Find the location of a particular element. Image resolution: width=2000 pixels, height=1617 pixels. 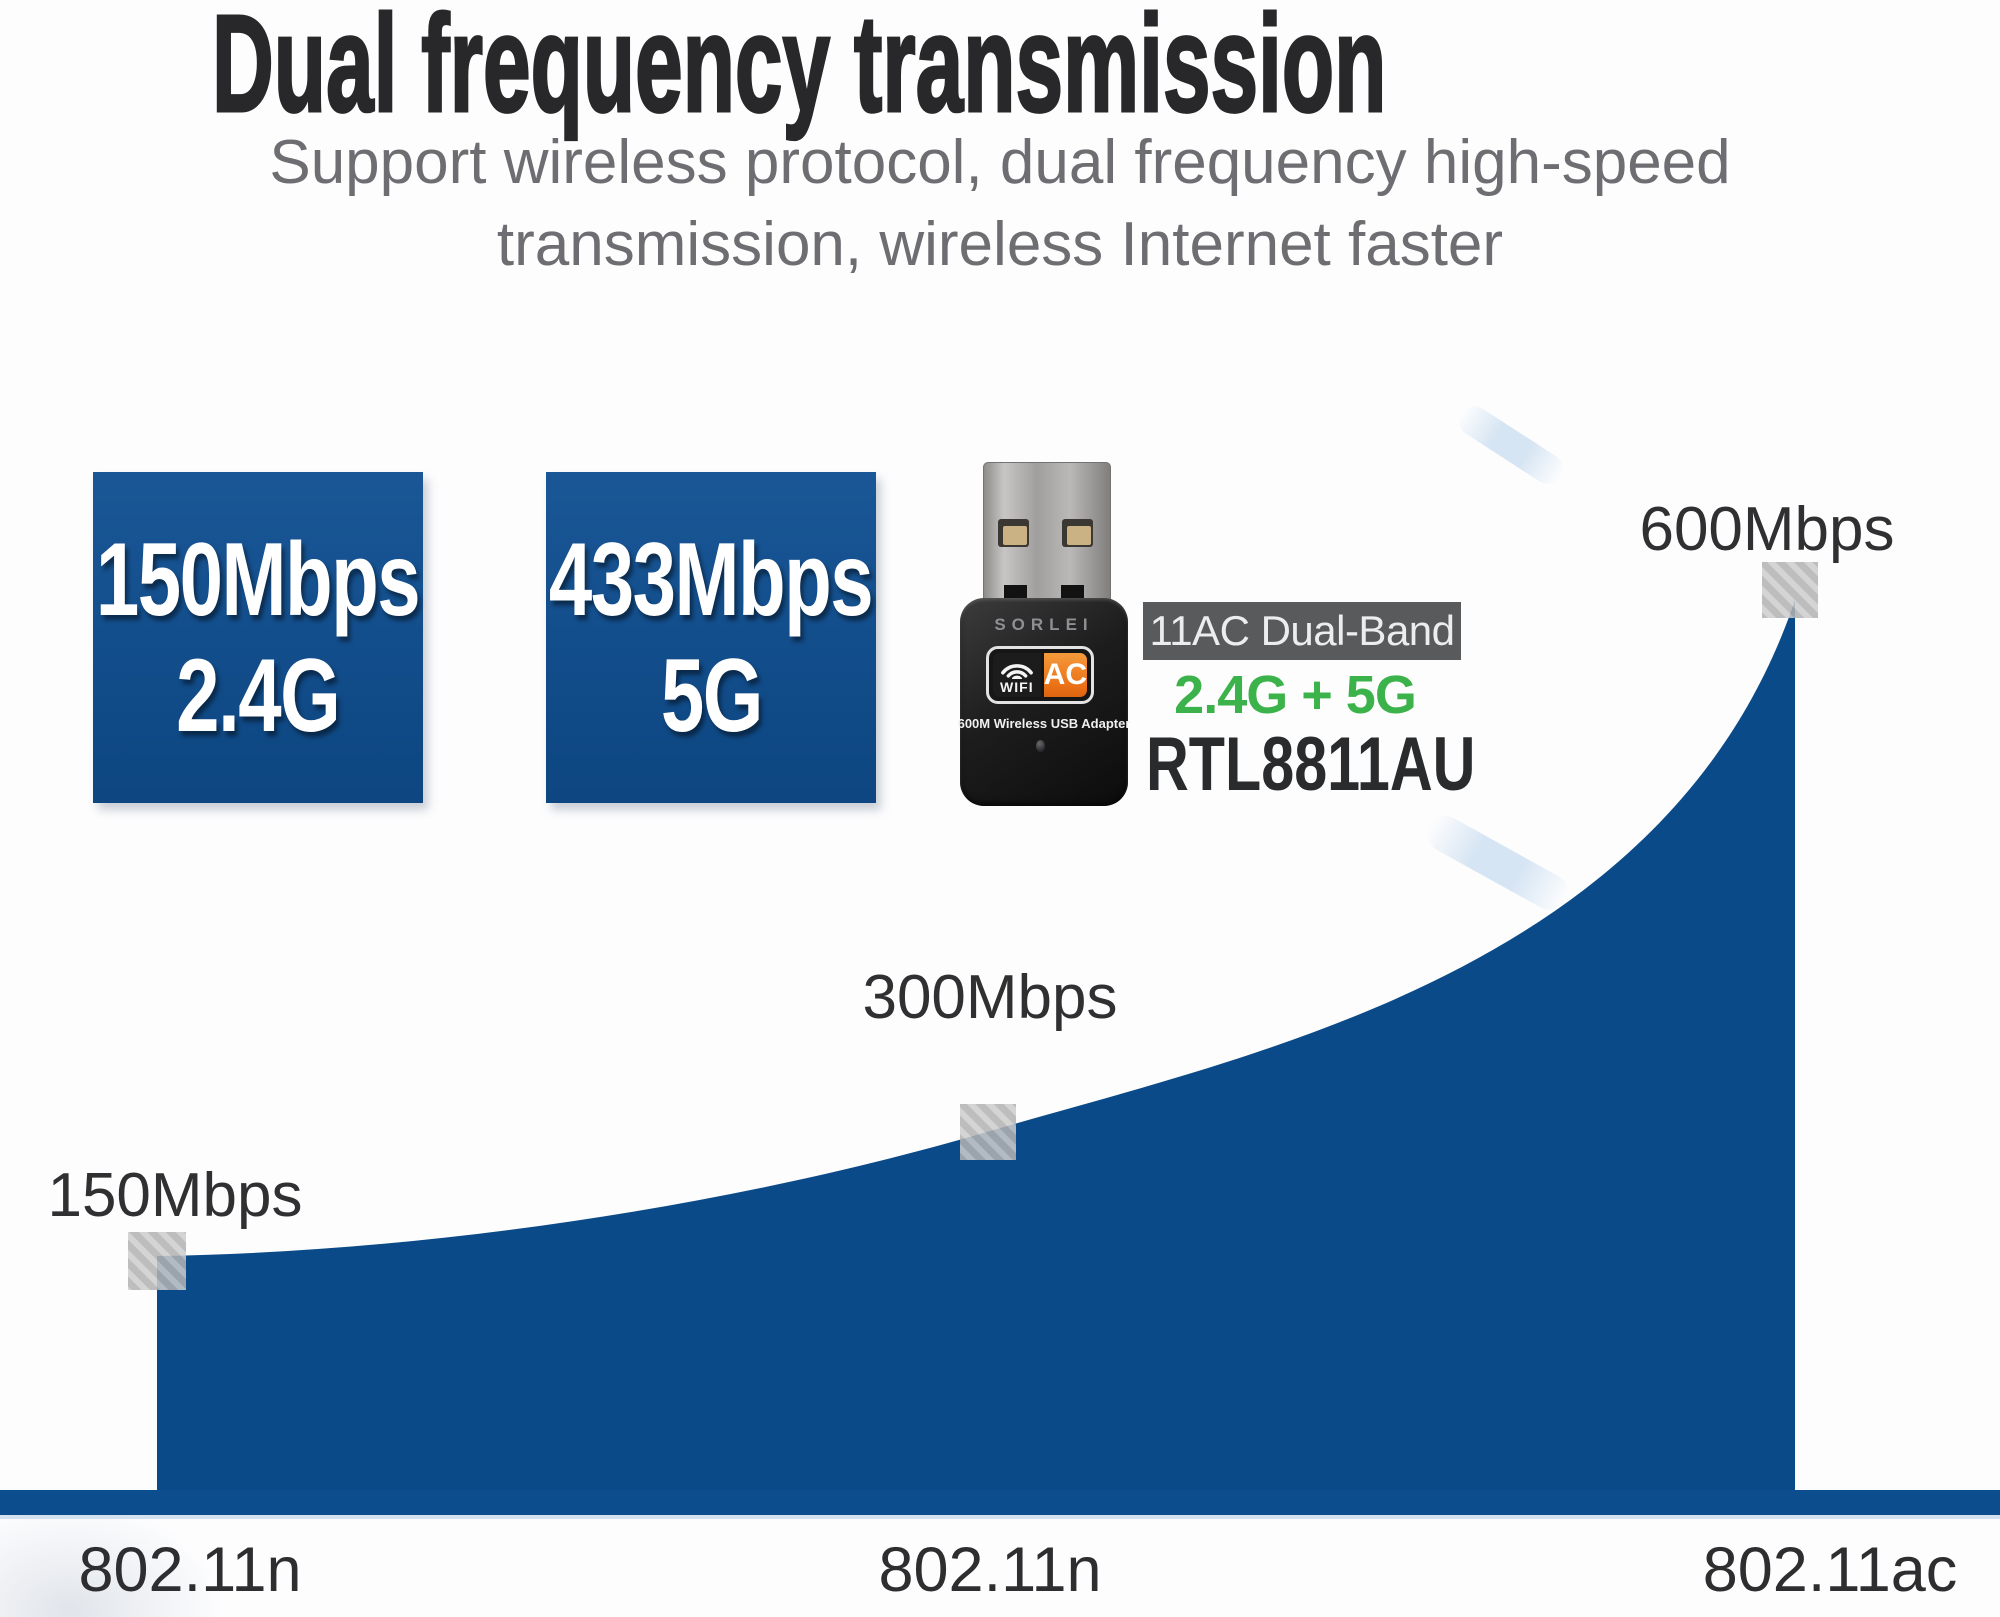

badge-speed: 433Mbps is located at coordinates (711, 579).